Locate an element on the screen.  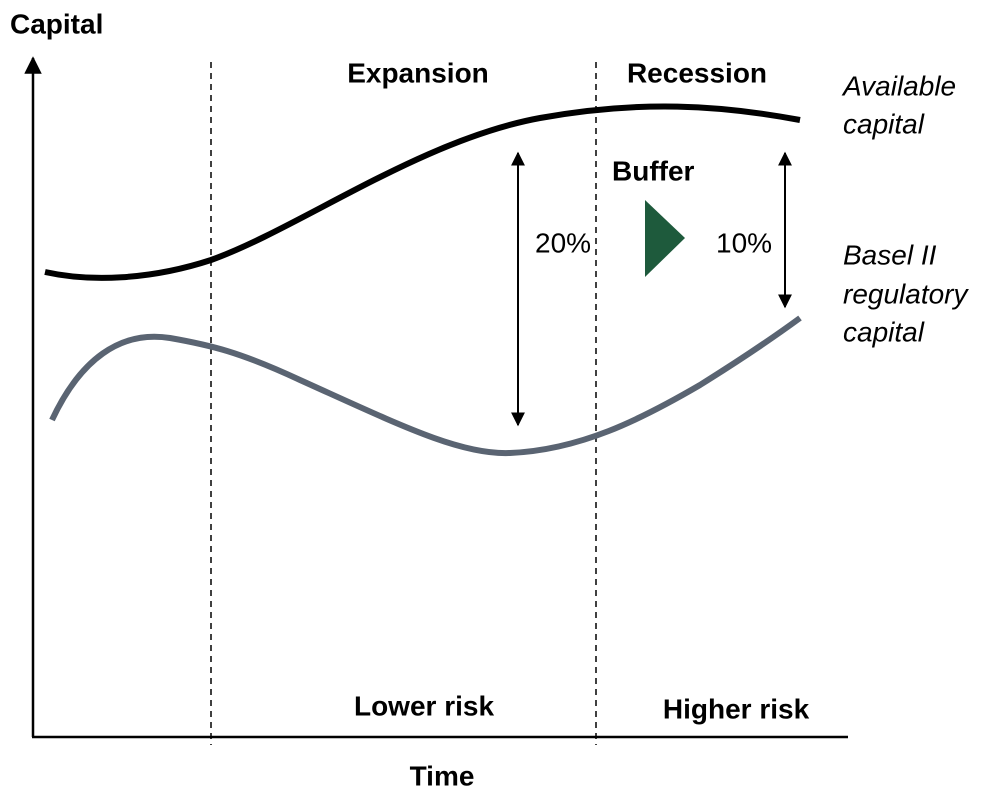
buffer-value: 10% is located at coordinates (744, 242).